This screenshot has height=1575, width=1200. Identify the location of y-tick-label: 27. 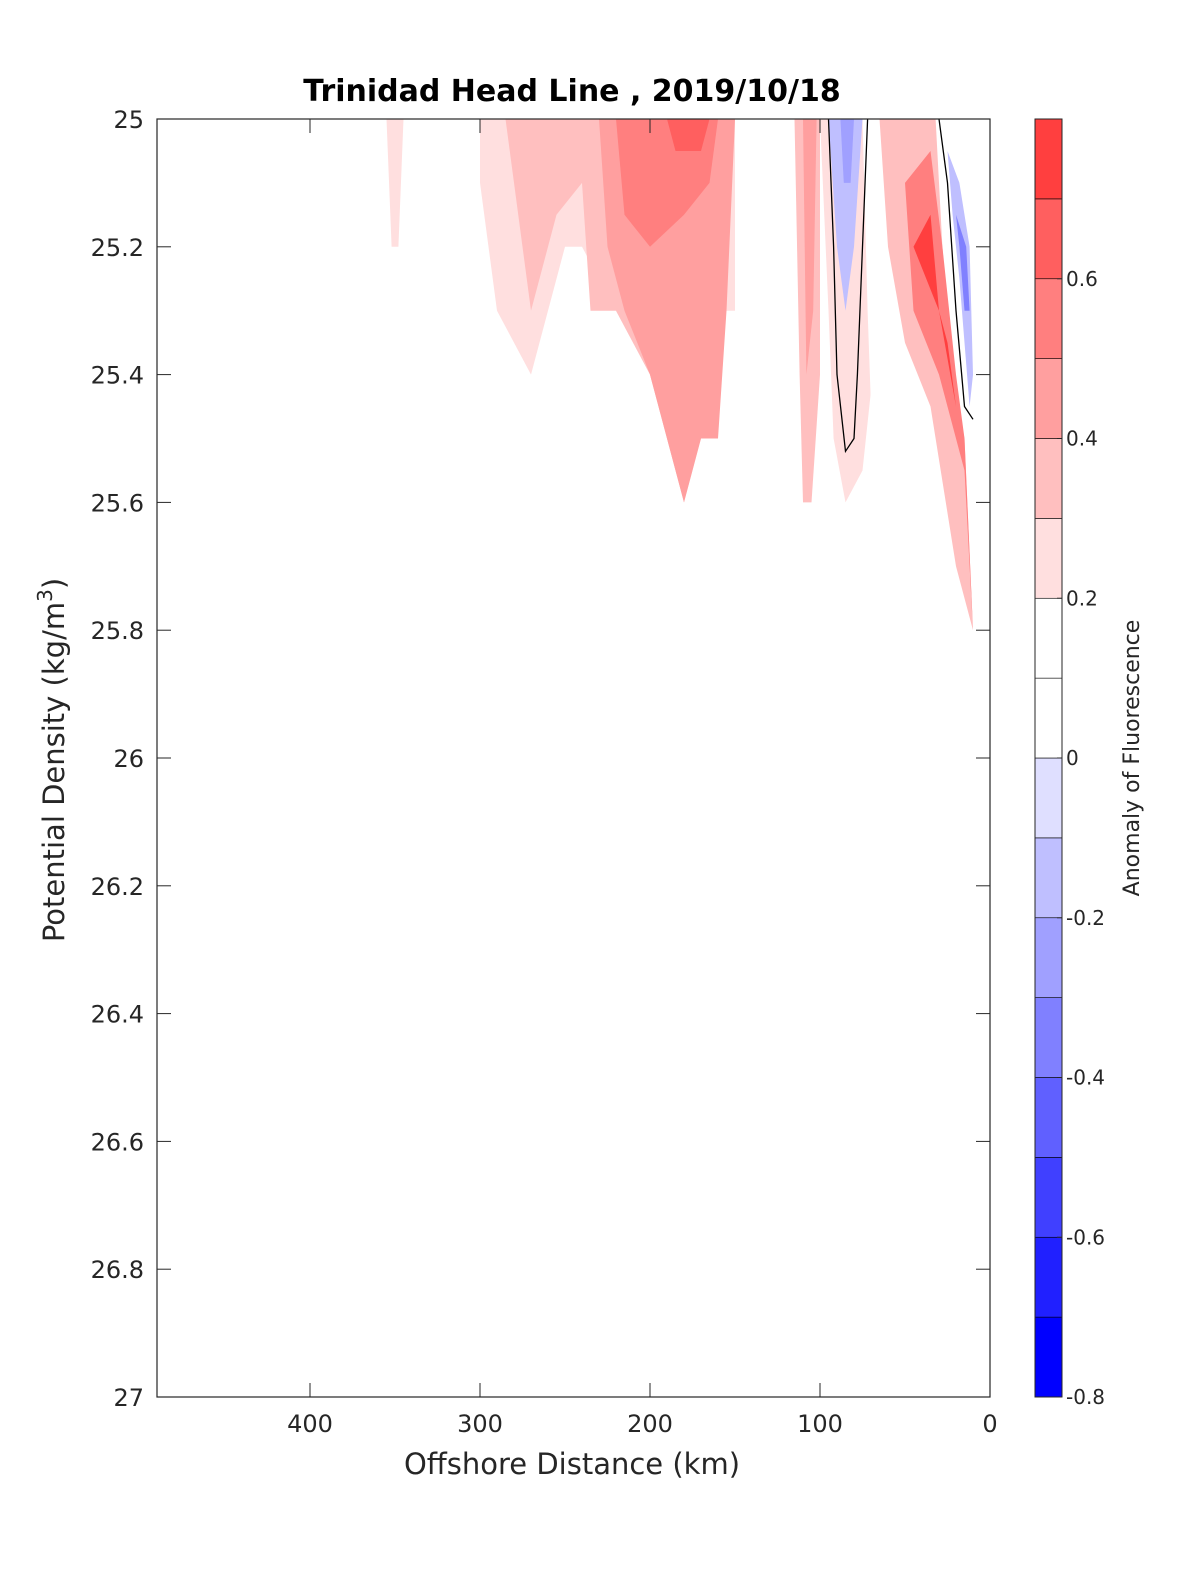
(128, 1398).